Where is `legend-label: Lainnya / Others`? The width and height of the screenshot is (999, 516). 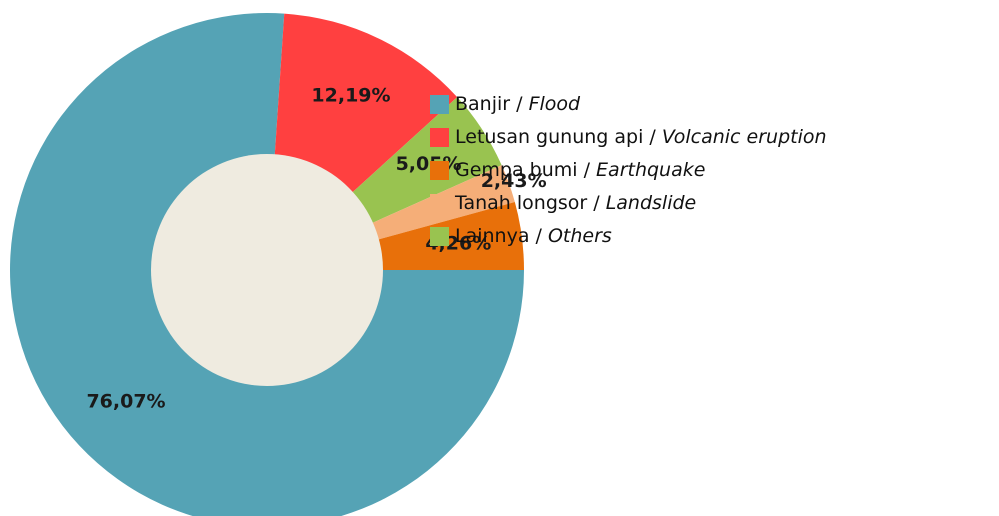 legend-label: Lainnya / Others is located at coordinates (533, 236).